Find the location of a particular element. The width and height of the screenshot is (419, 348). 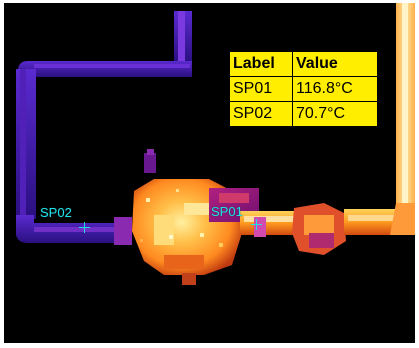

measurement-table-row: SP01 116.8°C is located at coordinates (303, 89).